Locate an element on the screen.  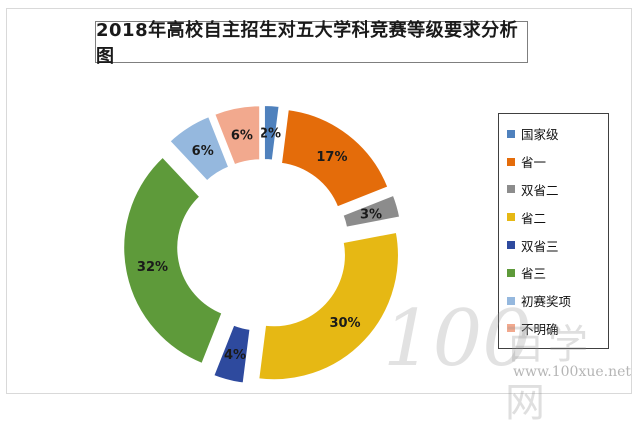
legend-label: 省二 is located at coordinates (534, 218).